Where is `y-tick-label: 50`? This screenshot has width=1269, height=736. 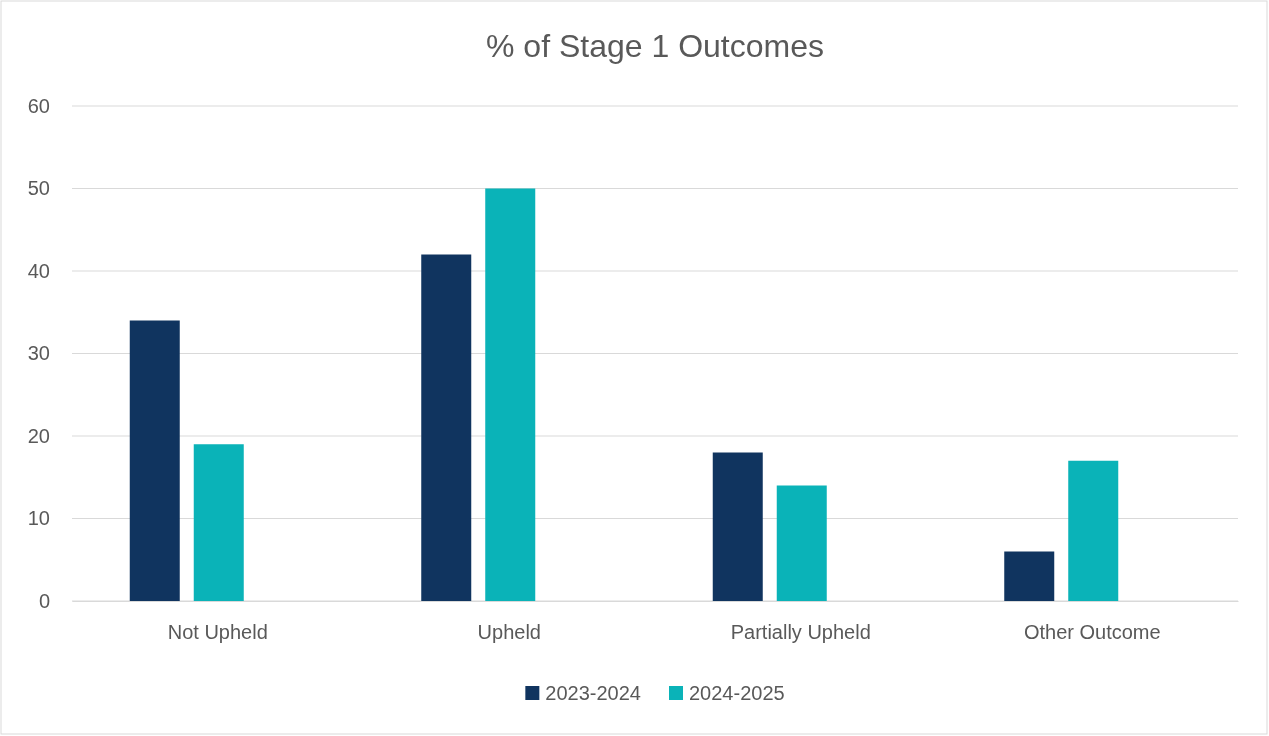
y-tick-label: 50 is located at coordinates (38, 188).